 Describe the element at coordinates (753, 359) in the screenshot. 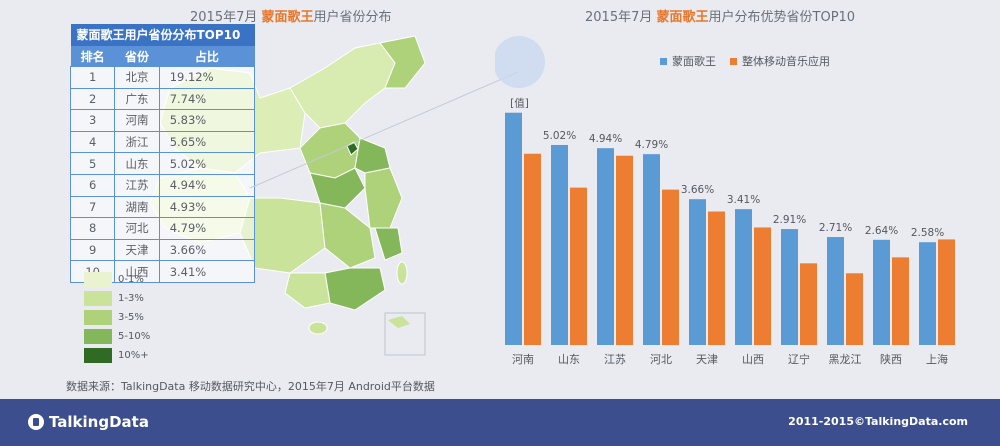

I see `category-label: 山西` at that location.